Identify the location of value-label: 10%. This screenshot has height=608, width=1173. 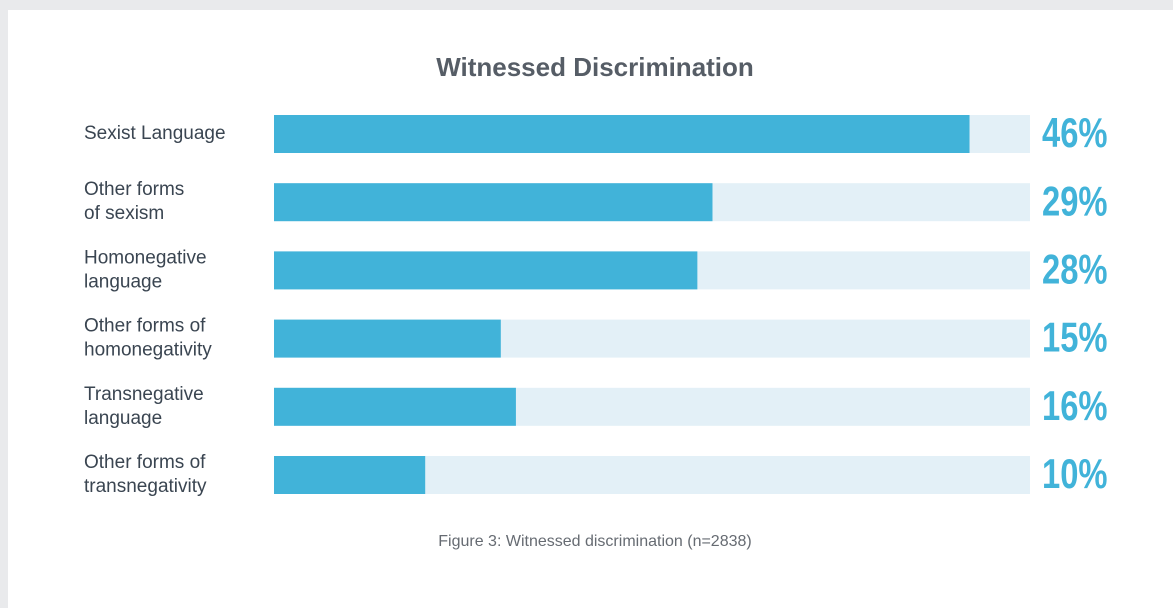
(1075, 473).